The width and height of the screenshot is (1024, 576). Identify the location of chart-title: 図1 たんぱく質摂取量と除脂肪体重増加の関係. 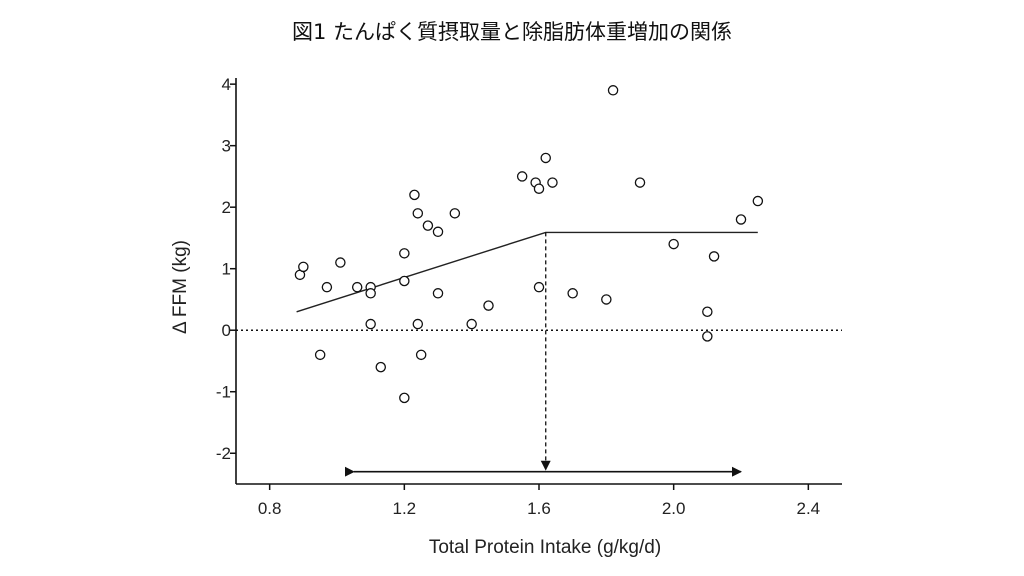
(512, 32).